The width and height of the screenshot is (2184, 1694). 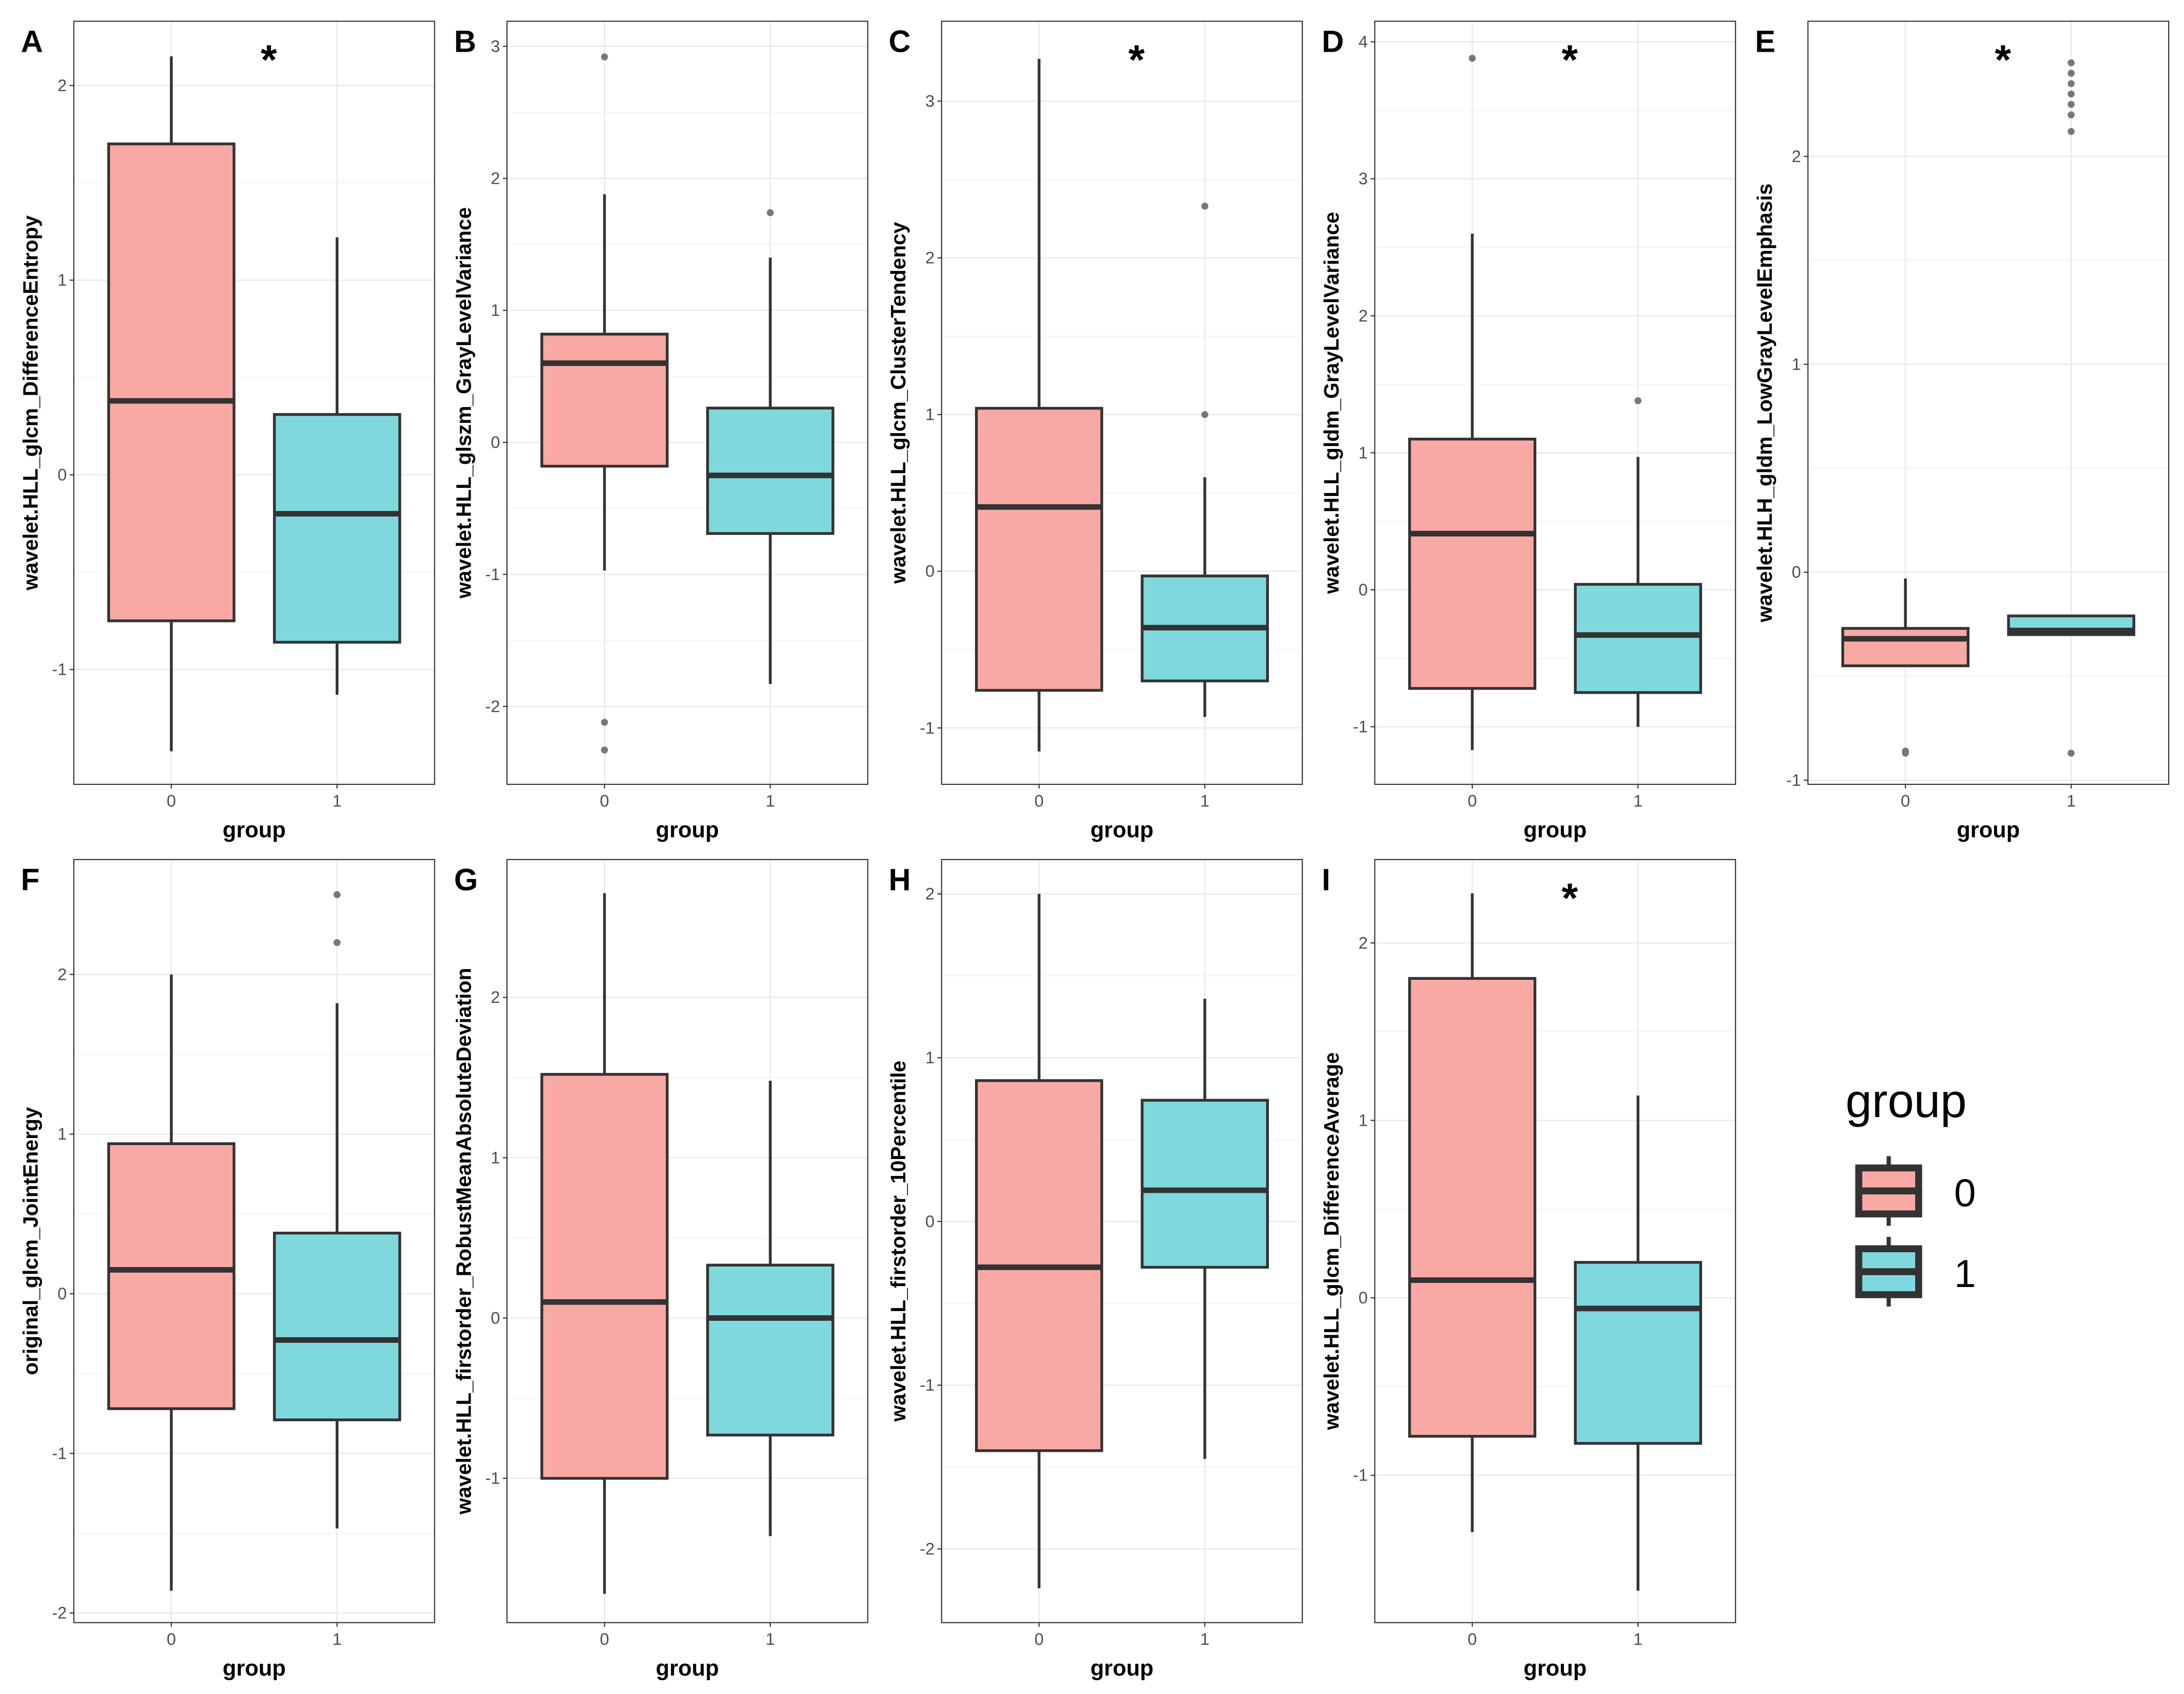 What do you see at coordinates (1331, 403) in the screenshot?
I see `y-axis-label: wavelet.HLL_gldm_GrayLevelVariance` at bounding box center [1331, 403].